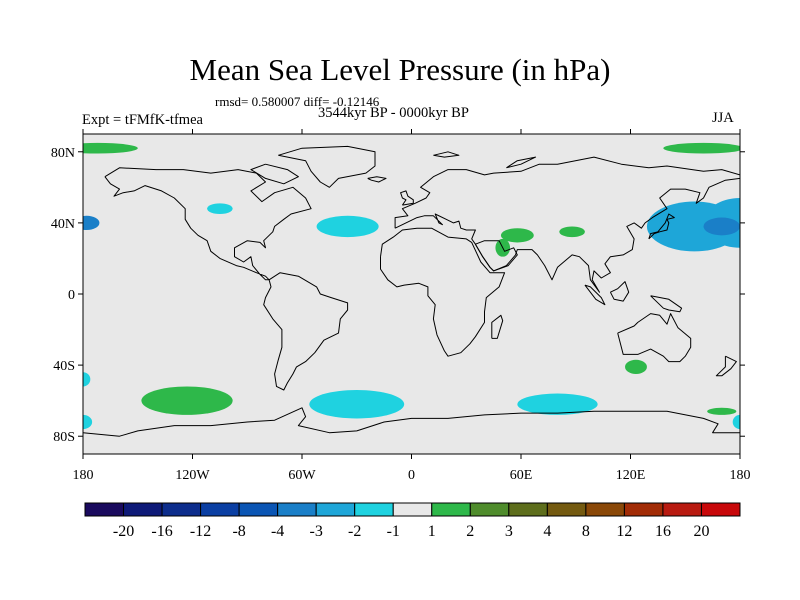  What do you see at coordinates (306, 331) in the screenshot?
I see `coast-south-america` at bounding box center [306, 331].